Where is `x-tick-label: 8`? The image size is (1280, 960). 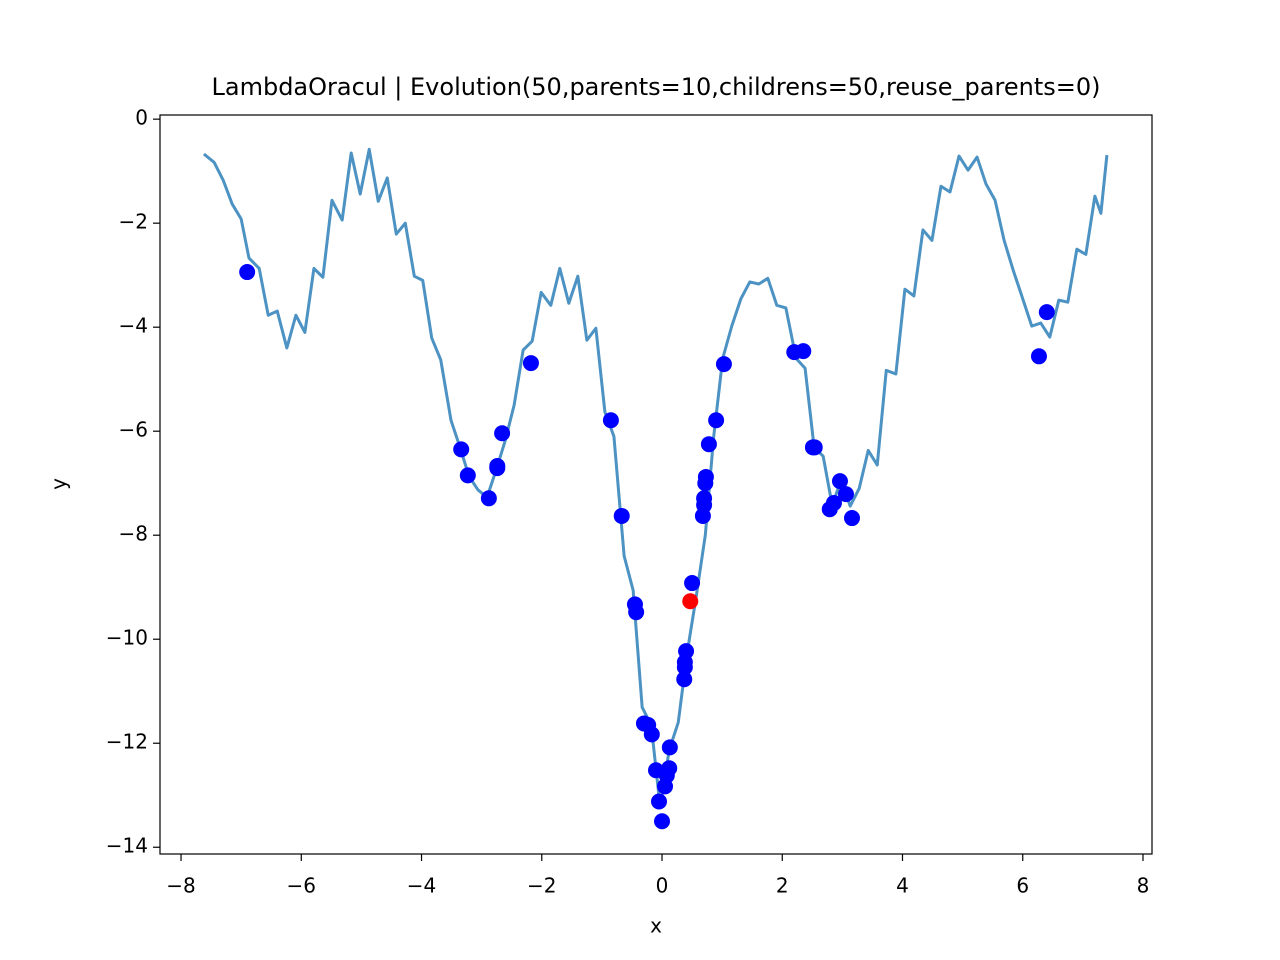 x-tick-label: 8 is located at coordinates (1143, 886).